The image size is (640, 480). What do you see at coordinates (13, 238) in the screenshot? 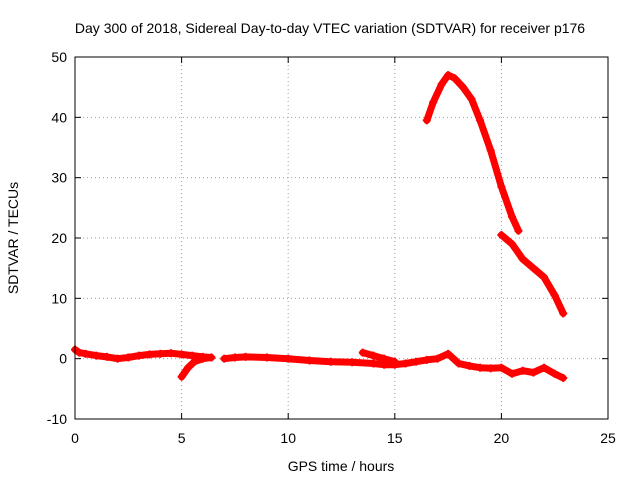
I see `y-axis-label: SDTVAR / TECUs` at bounding box center [13, 238].